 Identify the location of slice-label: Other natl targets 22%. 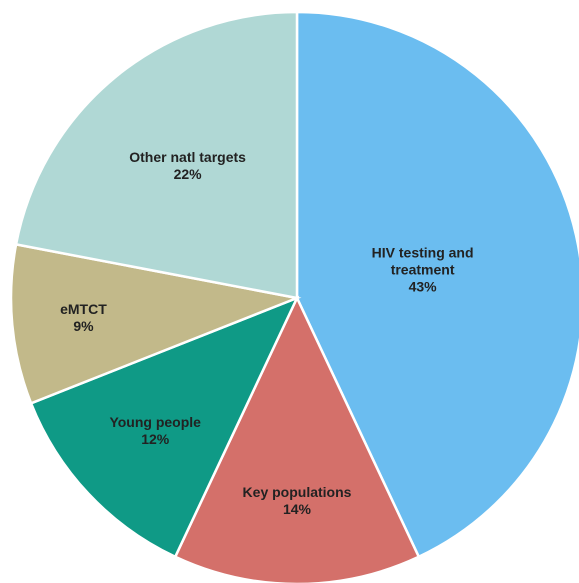
(188, 166).